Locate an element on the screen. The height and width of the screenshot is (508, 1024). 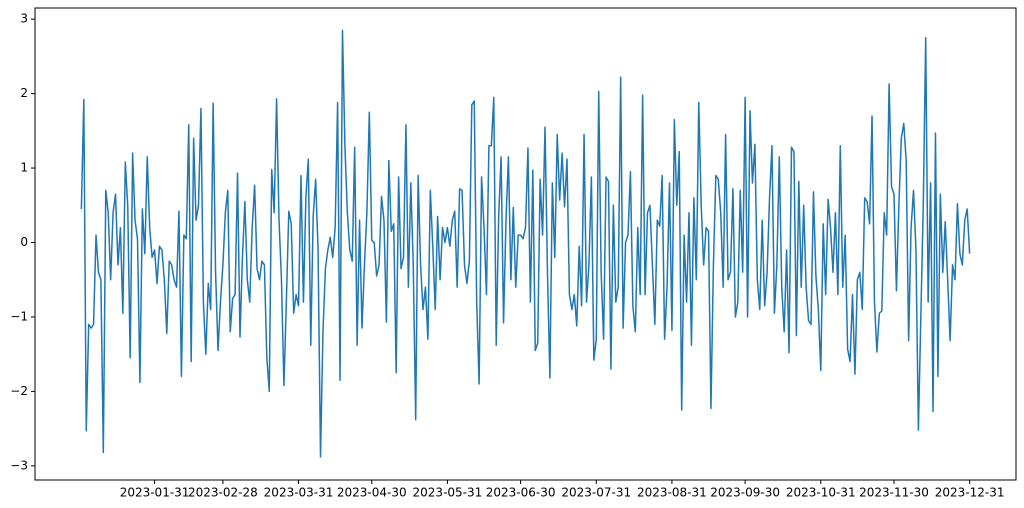
x-tick-label: 2023-02-28 is located at coordinates (223, 493).